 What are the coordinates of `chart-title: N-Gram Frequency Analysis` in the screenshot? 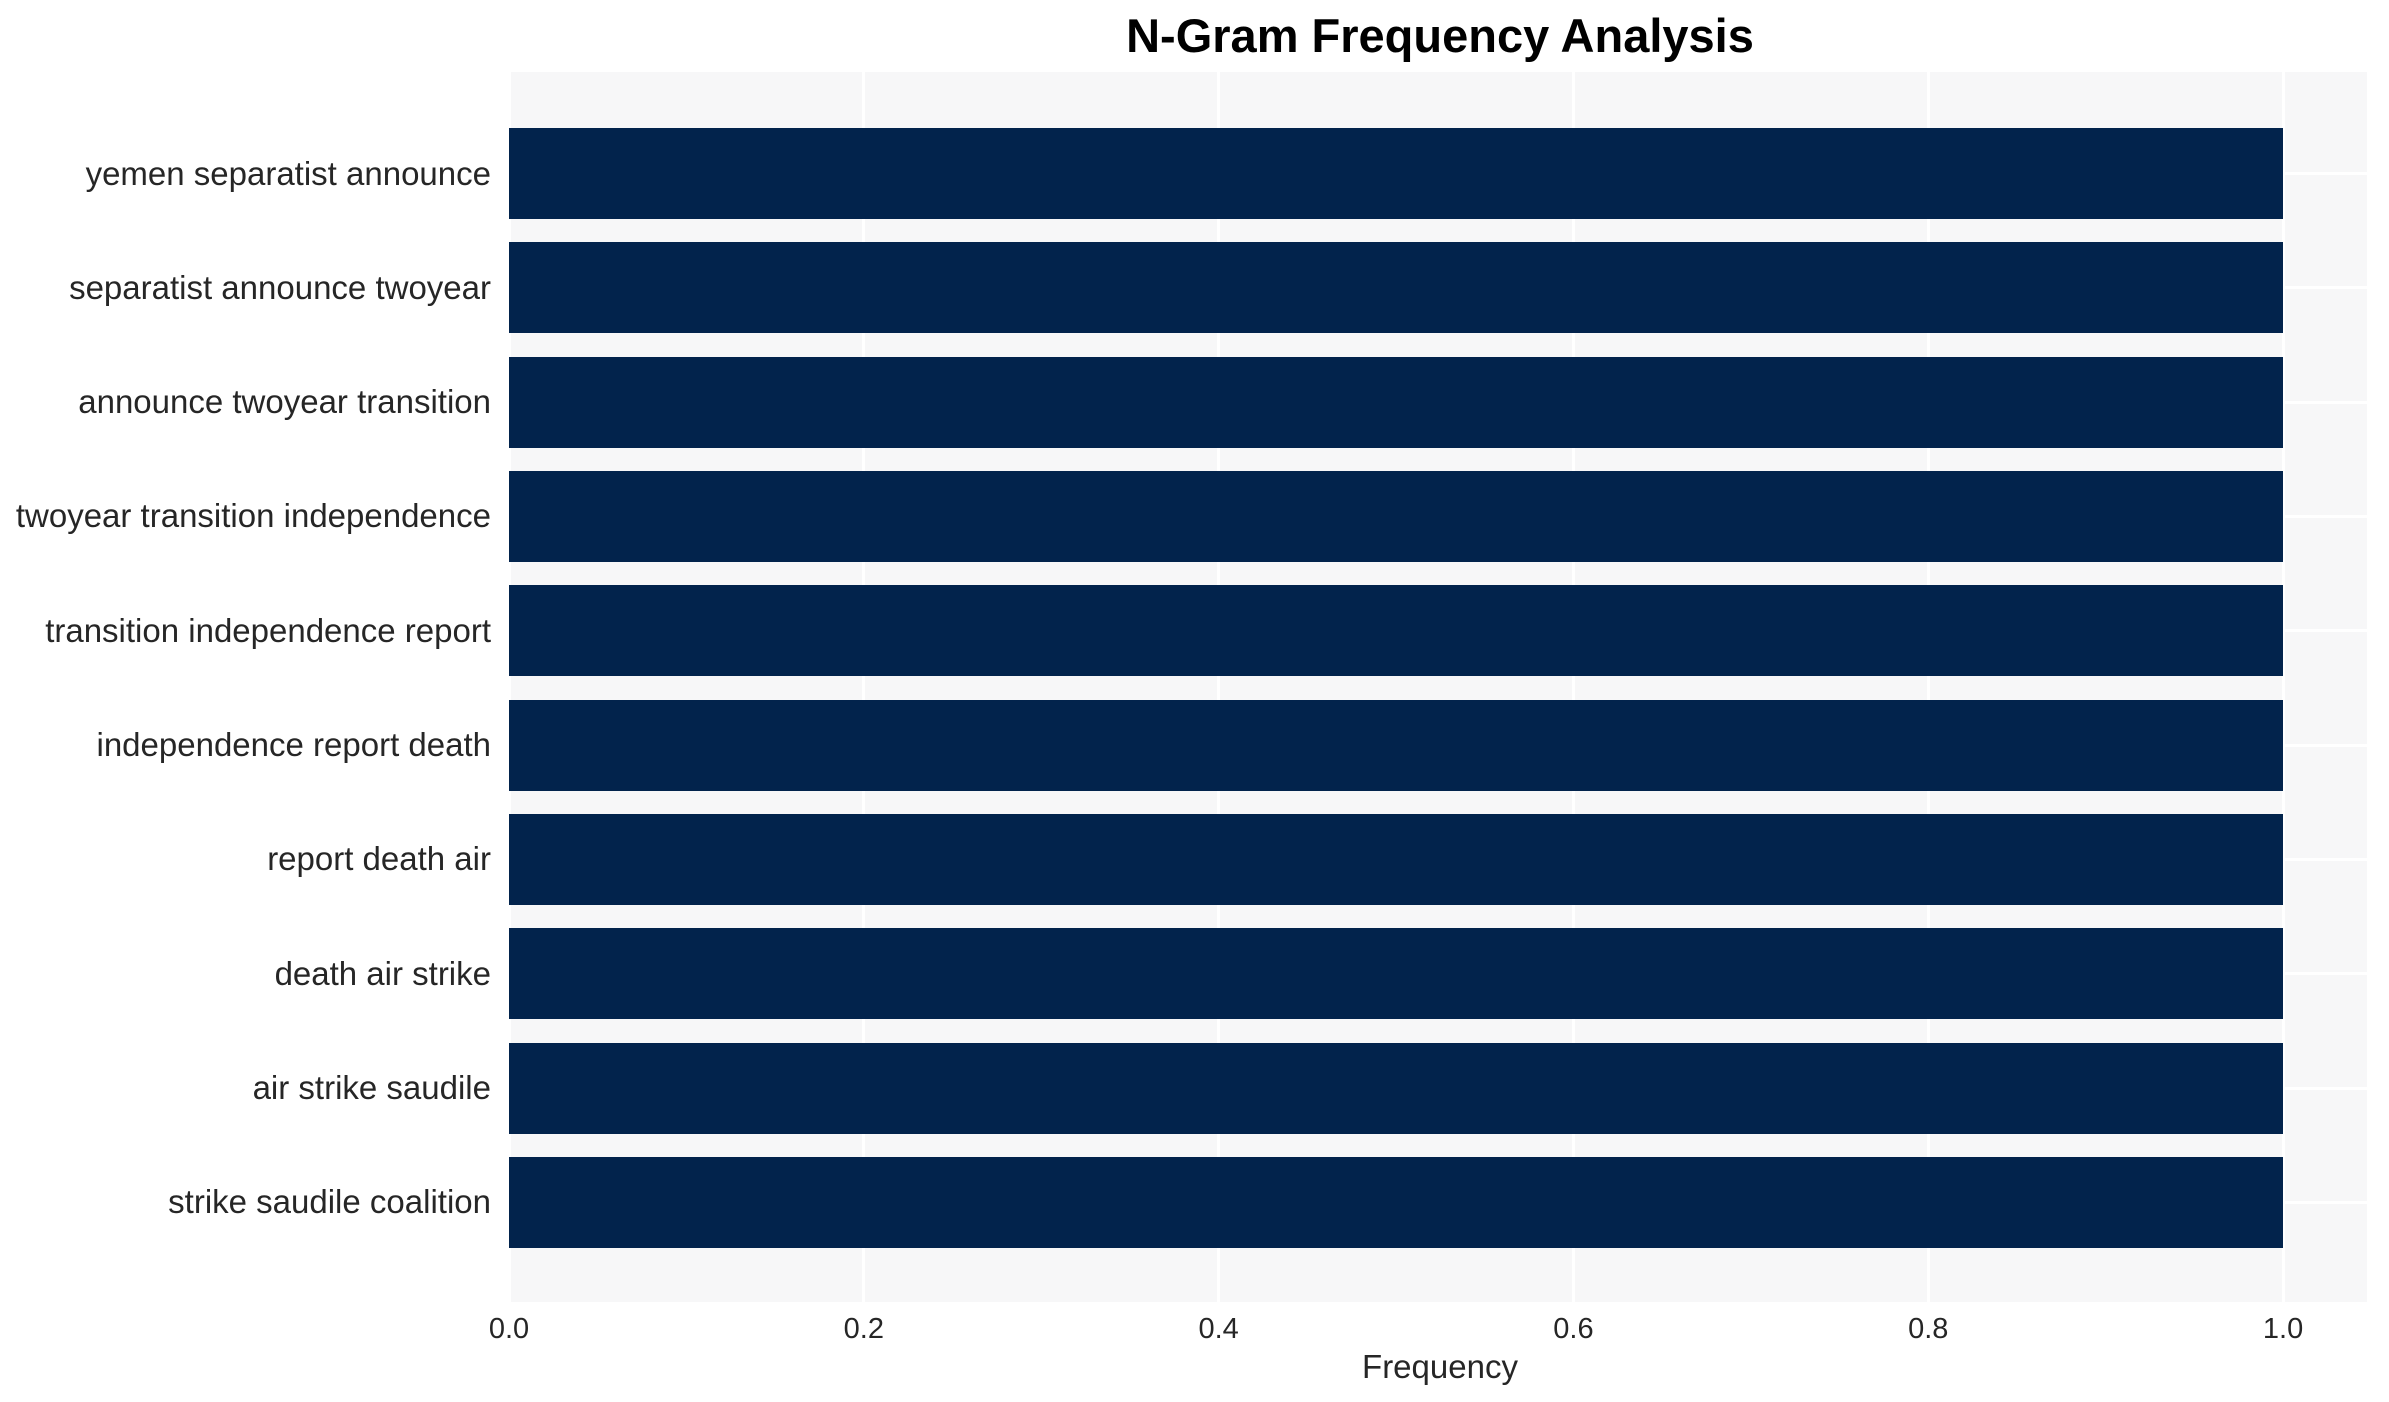 It's located at (1440, 35).